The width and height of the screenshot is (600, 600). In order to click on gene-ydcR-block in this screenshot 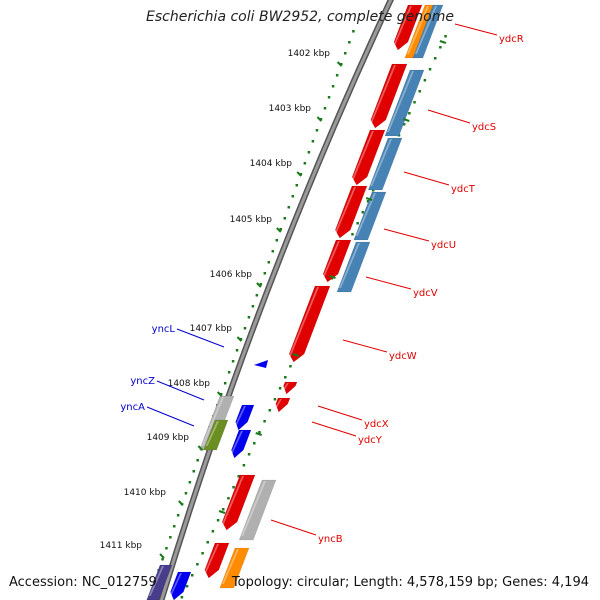, I will do `click(408, 27)`.